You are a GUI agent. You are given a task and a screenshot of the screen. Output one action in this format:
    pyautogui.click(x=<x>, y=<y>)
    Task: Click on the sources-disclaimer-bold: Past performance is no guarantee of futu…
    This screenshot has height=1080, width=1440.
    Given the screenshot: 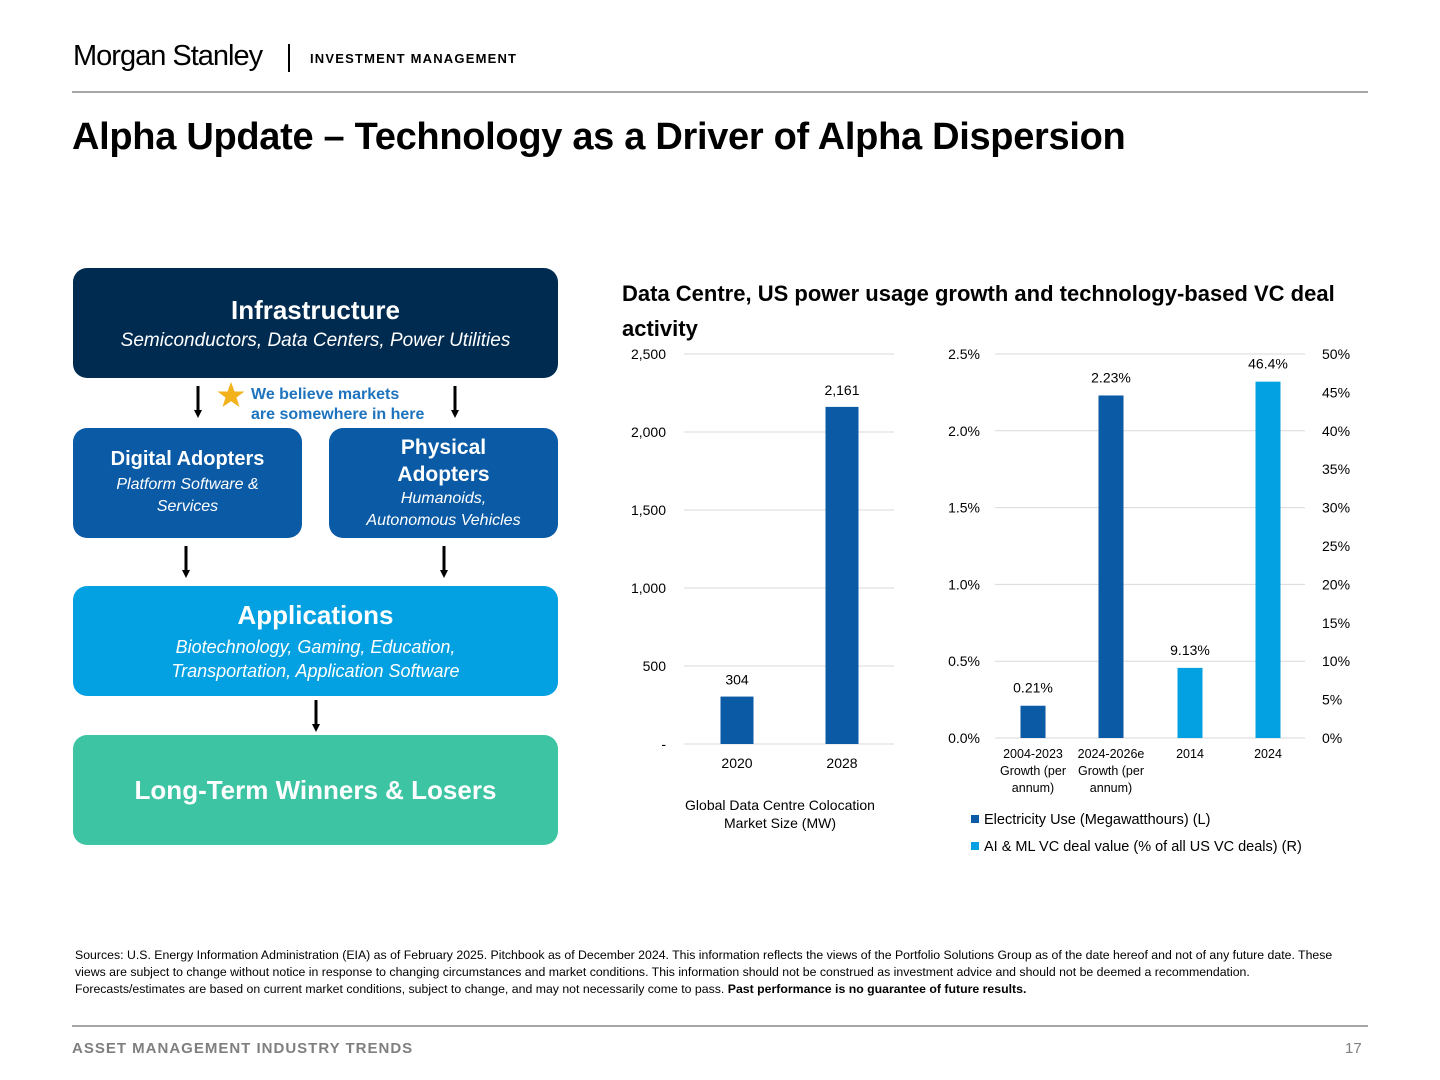 What is the action you would take?
    pyautogui.click(x=877, y=989)
    